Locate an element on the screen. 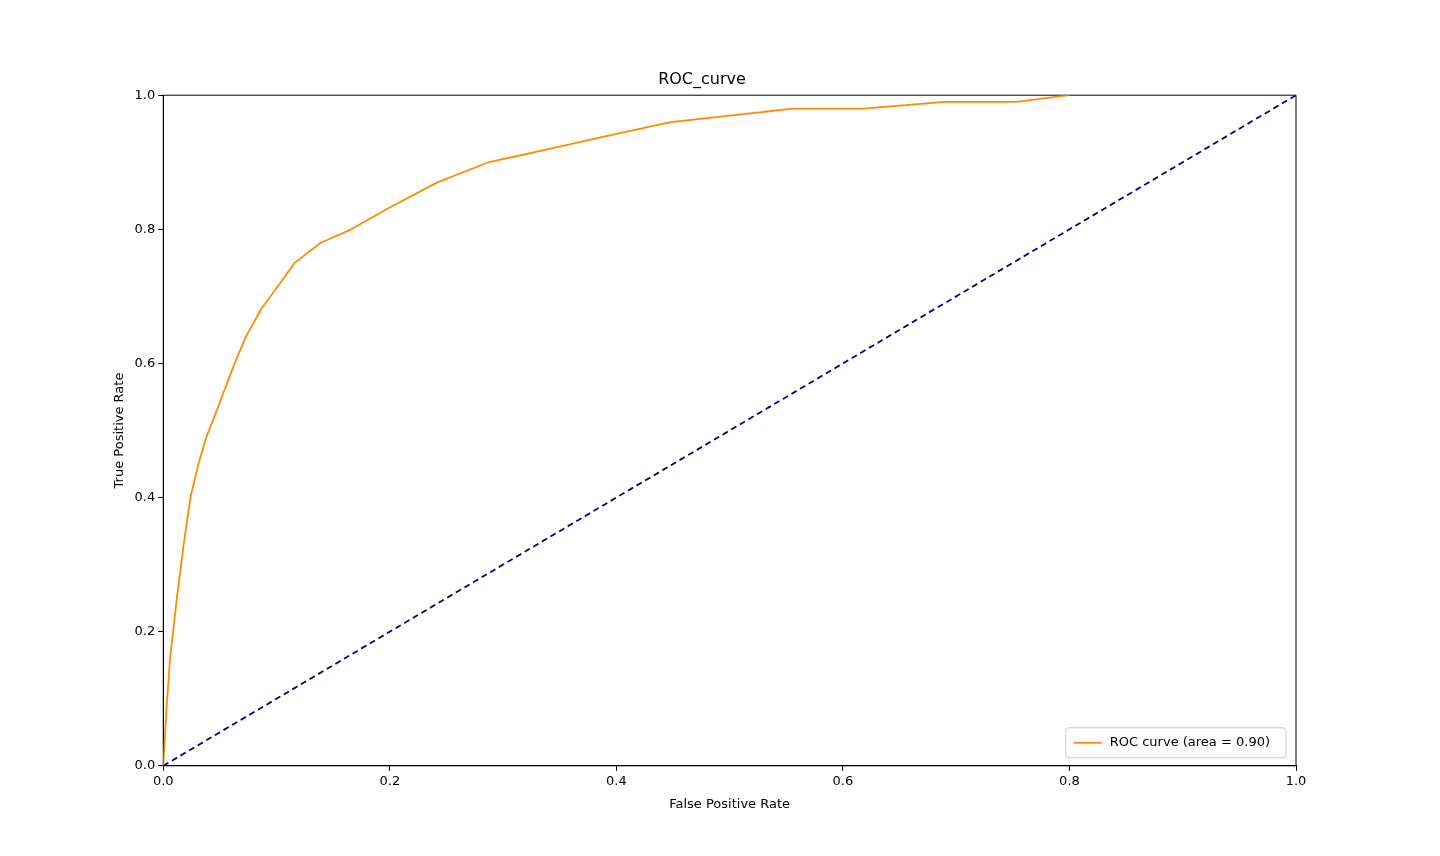  x-tick-label: 0.8 is located at coordinates (1069, 780).